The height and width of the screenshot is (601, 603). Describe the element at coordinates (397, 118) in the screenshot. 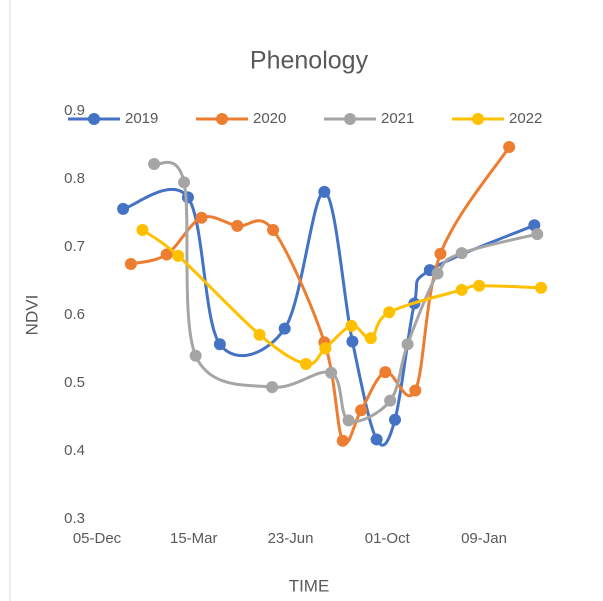

I see `legend-label: 2021` at that location.